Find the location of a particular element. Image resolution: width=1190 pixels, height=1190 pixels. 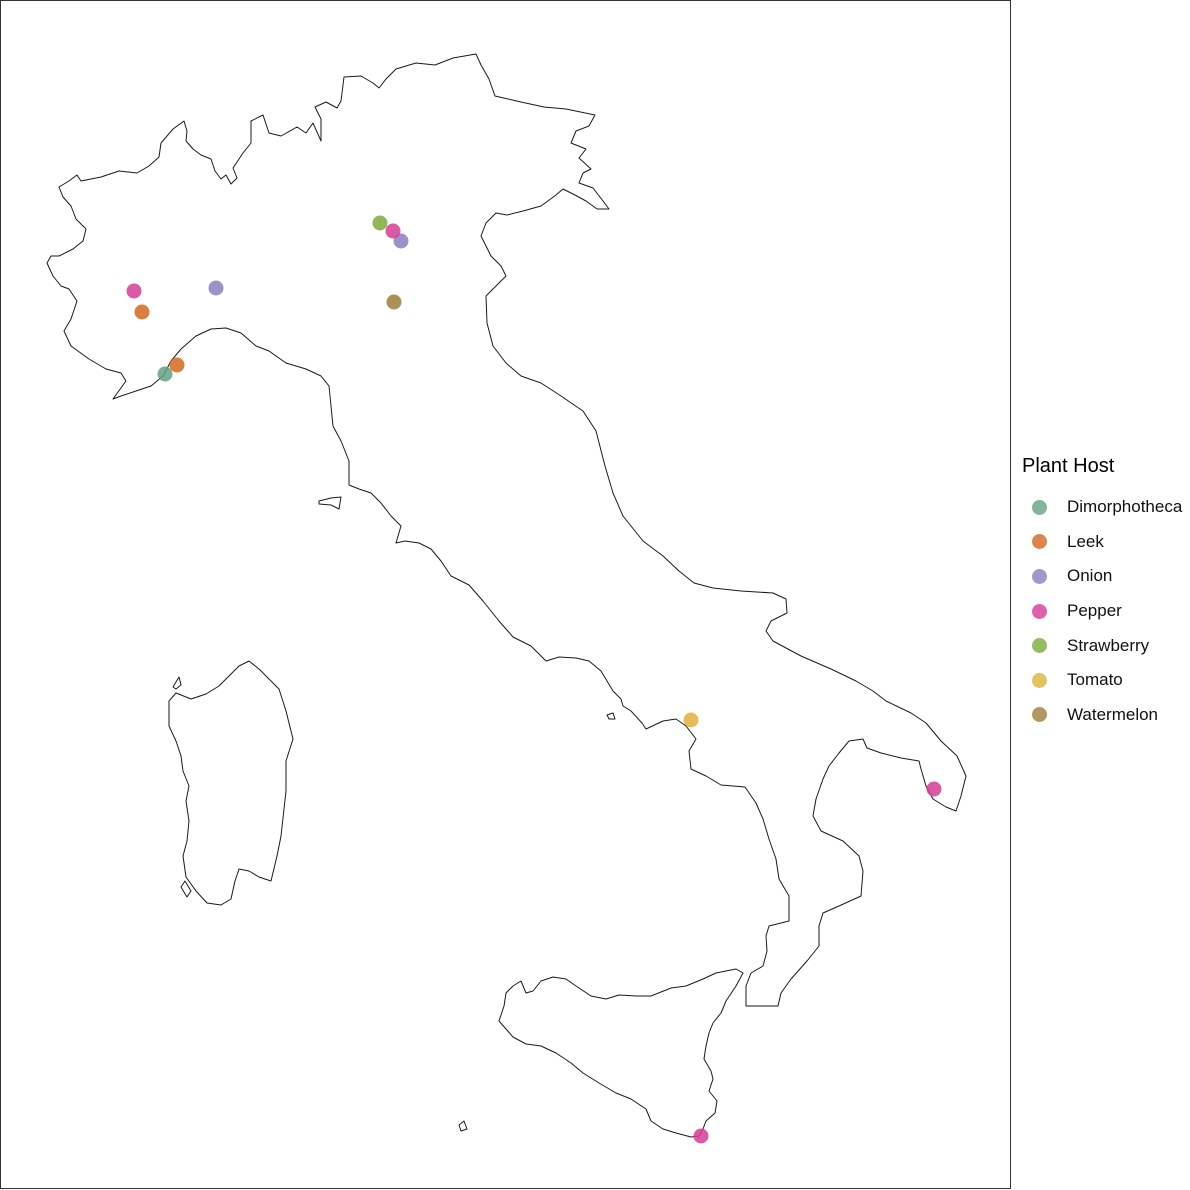

legend-swatch-watermelon is located at coordinates (1039, 715).